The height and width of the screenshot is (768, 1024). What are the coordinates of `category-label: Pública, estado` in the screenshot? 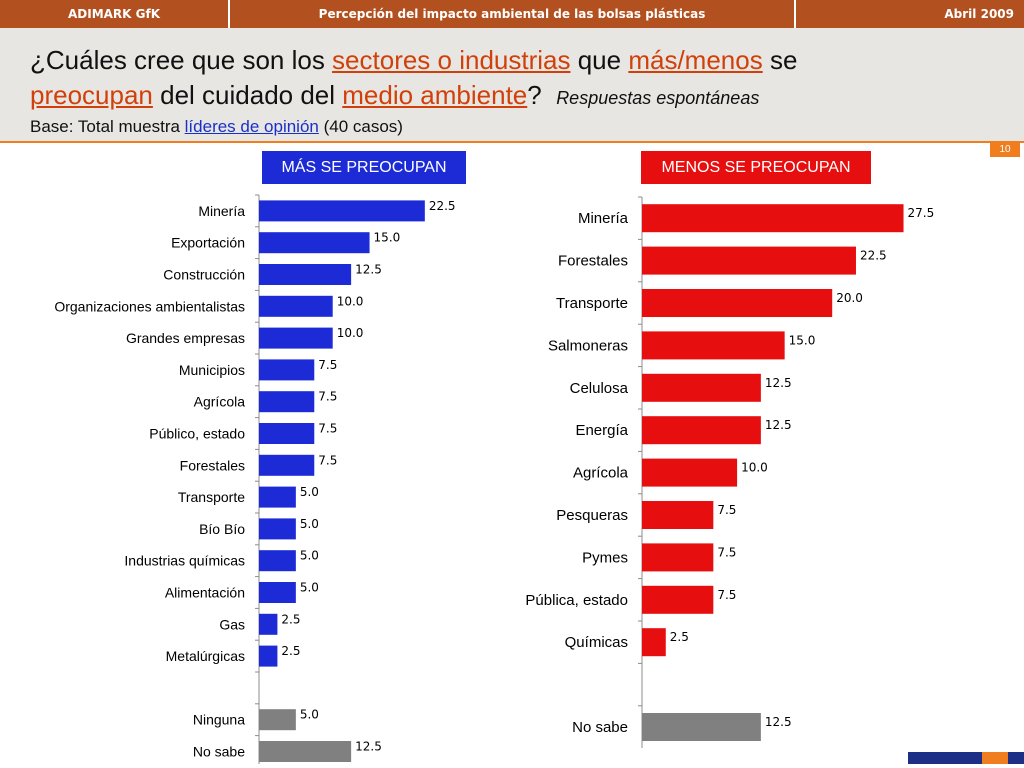 It's located at (576, 600).